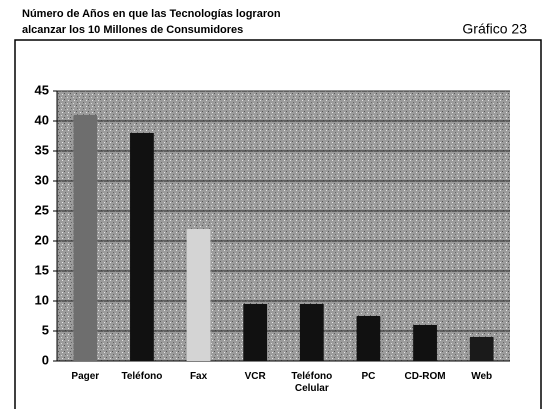 This screenshot has width=554, height=409. What do you see at coordinates (312, 382) in the screenshot?
I see `x-tick-label: Teléfono Celular` at bounding box center [312, 382].